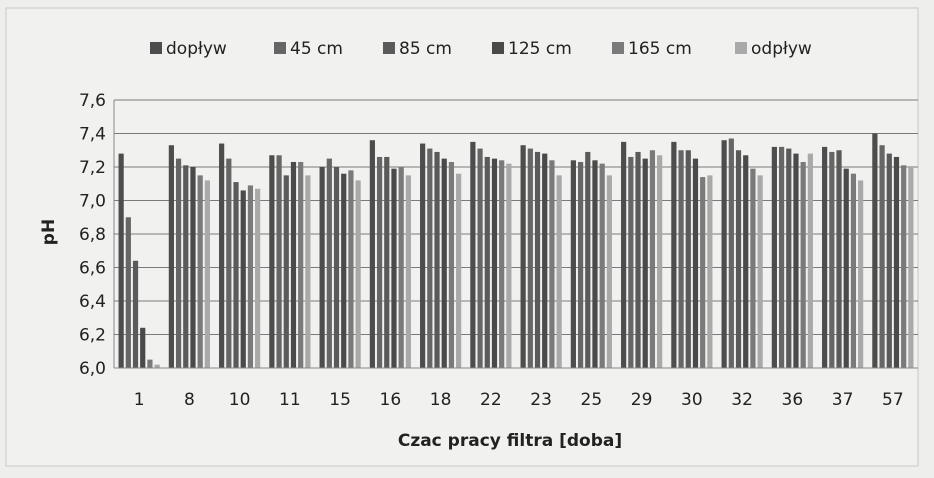 Image resolution: width=934 pixels, height=478 pixels. Describe the element at coordinates (391, 400) in the screenshot. I see `x-tick-label: 16` at that location.